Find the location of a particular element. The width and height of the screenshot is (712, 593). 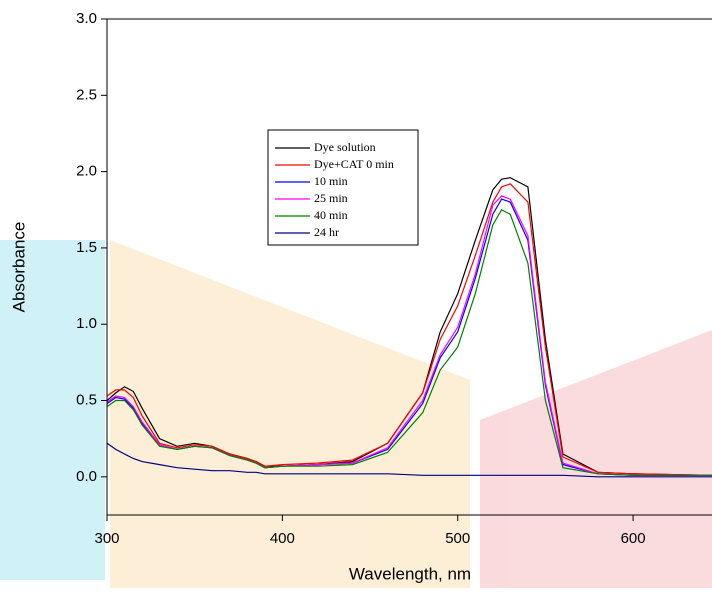

legend-label: Dye solution is located at coordinates (345, 147).